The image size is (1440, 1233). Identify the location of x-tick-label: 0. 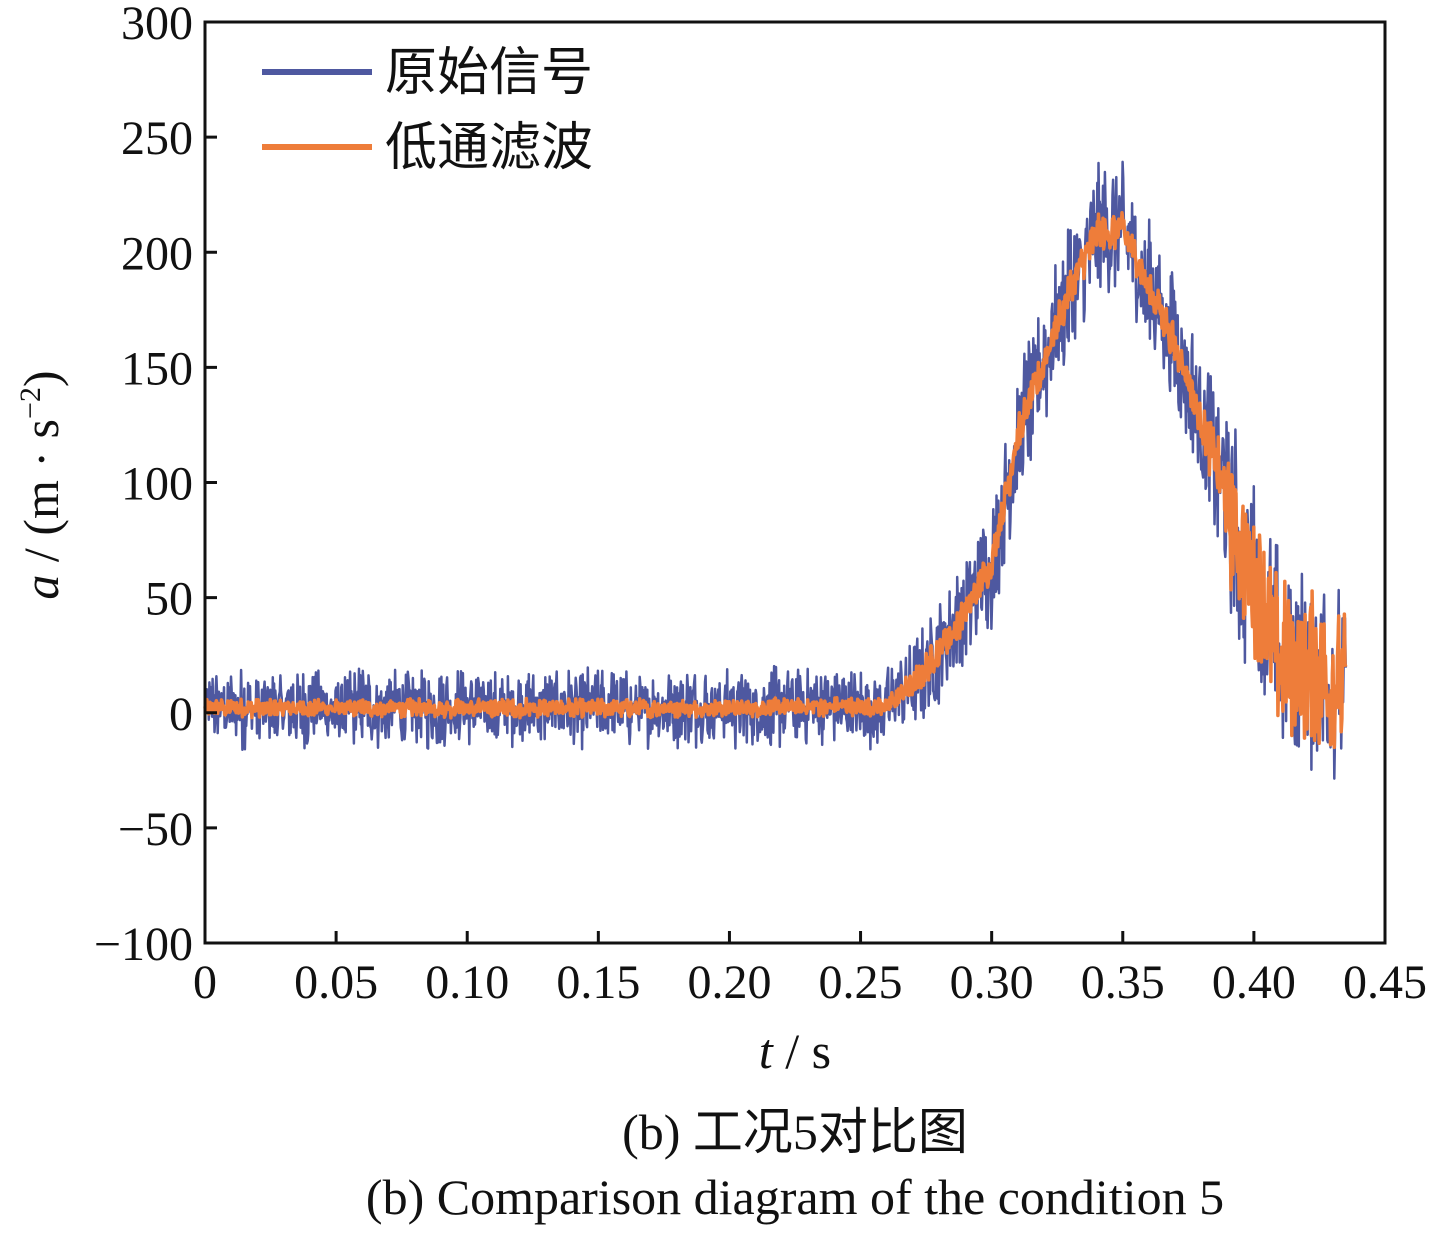
(205, 982).